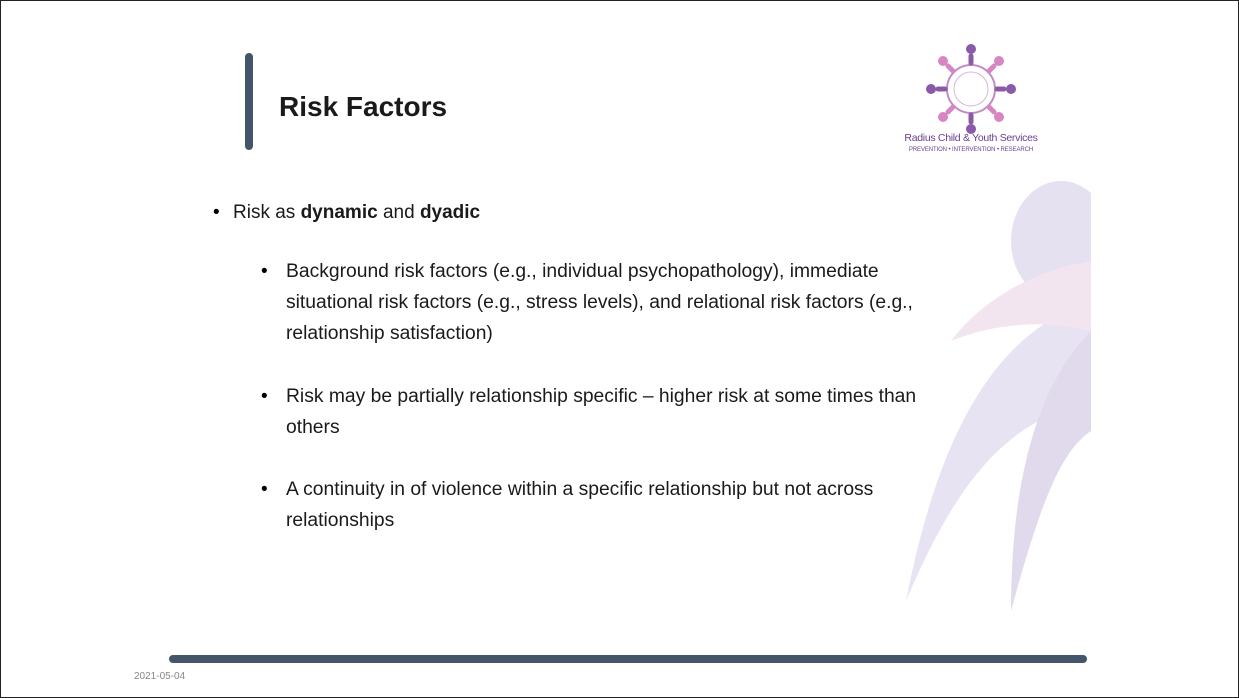  I want to click on logo-tagline: PREVENTION • INTERVENTION • RESEARCH, so click(971, 150).